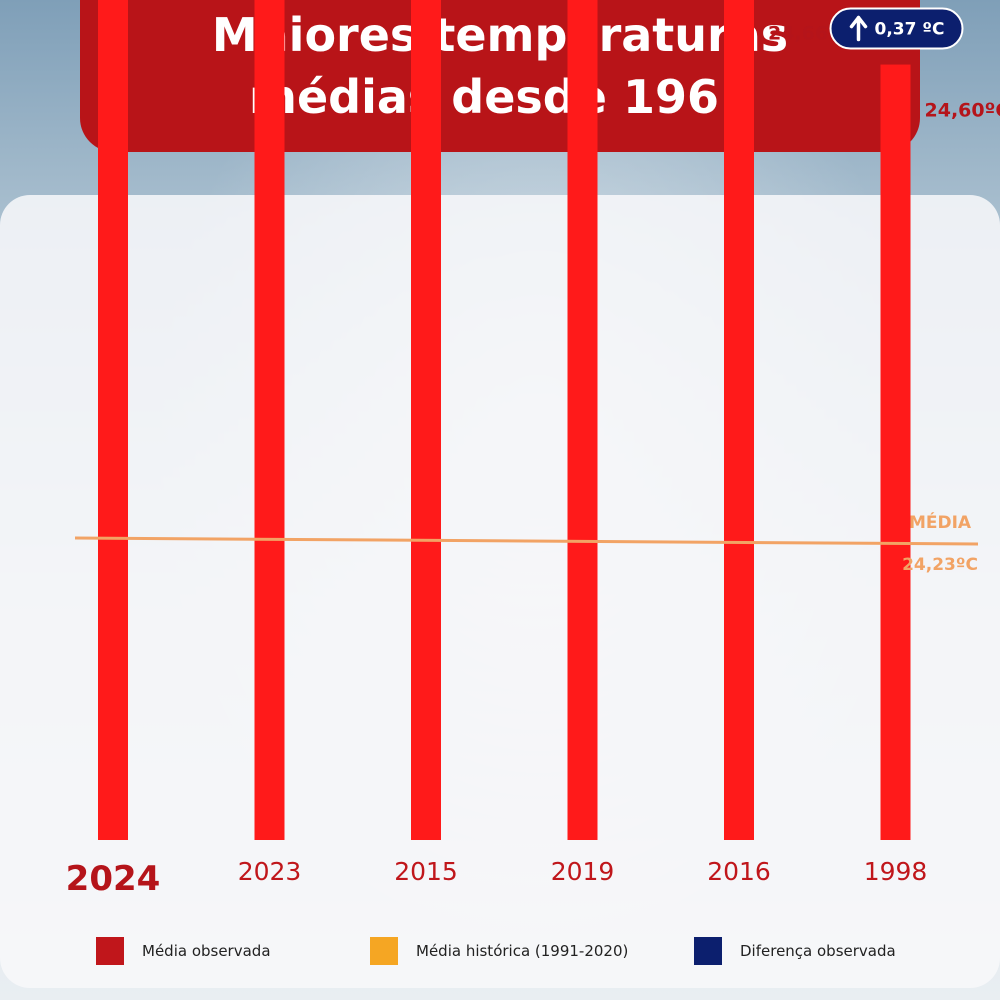 Image resolution: width=1000 pixels, height=1000 pixels. I want to click on bar-2015, so click(426, 420).